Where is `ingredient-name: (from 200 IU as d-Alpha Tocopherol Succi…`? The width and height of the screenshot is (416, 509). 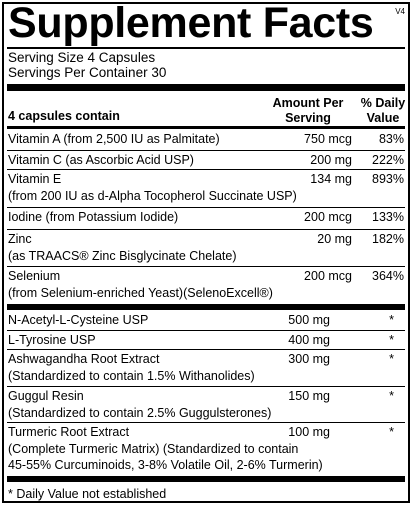
ingredient-name: (from 200 IU as d-Alpha Tocopherol Succi… is located at coordinates (152, 195).